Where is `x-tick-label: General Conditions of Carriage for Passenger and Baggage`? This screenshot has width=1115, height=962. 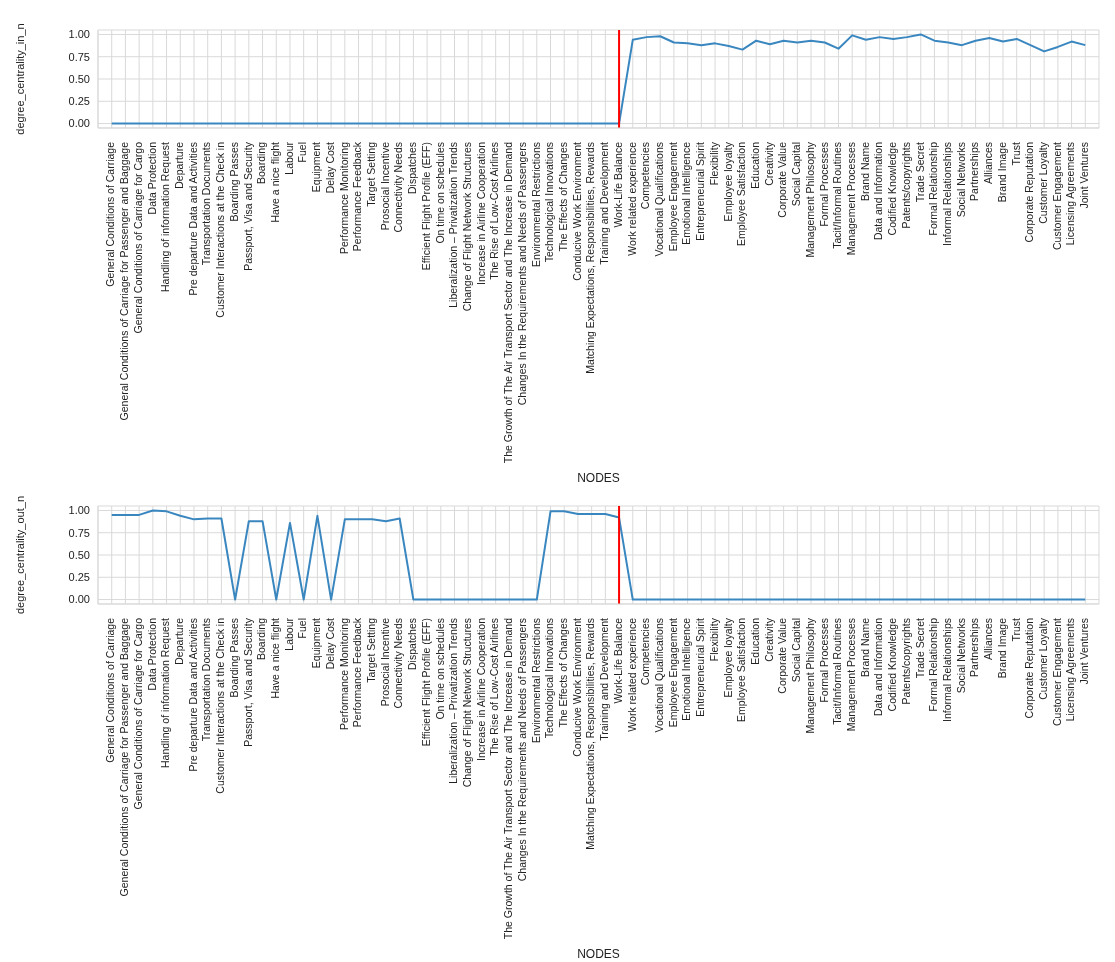 x-tick-label: General Conditions of Carriage for Passenger and Baggage is located at coordinates (124, 281).